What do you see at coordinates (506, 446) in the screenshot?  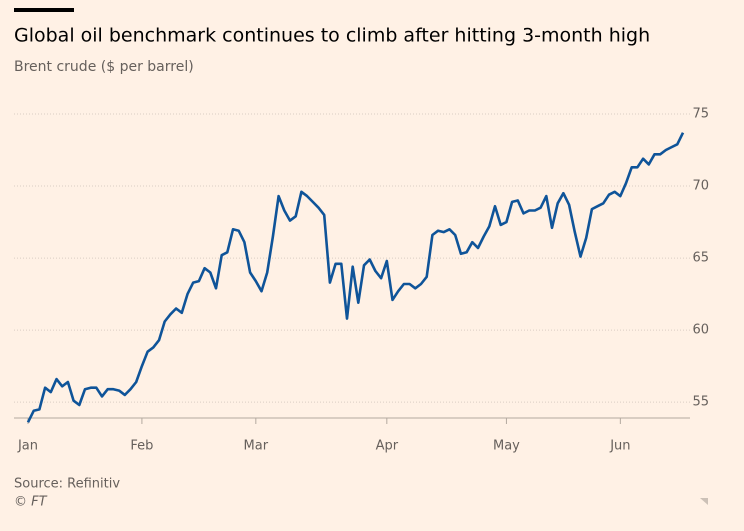 I see `x-tick-label: May` at bounding box center [506, 446].